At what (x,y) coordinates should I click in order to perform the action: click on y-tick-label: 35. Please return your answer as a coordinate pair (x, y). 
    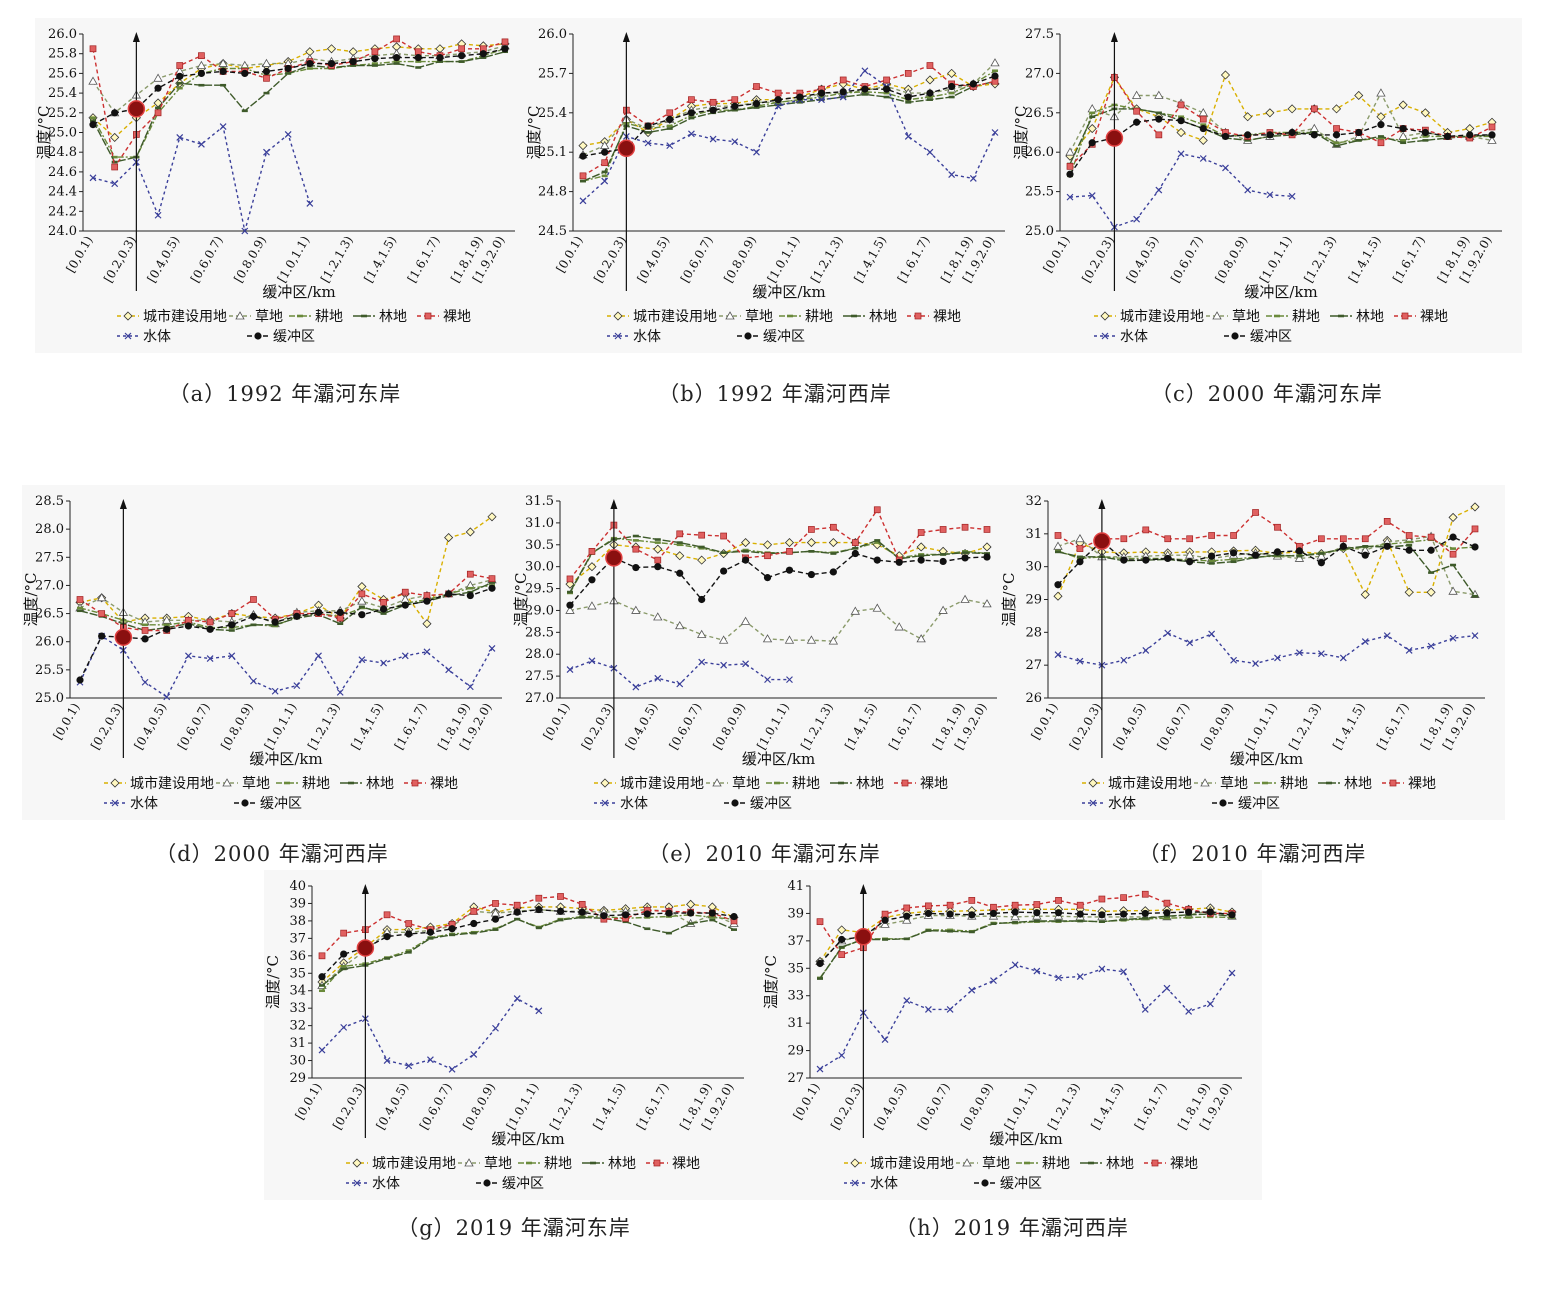
    Looking at the image, I should click on (297, 973).